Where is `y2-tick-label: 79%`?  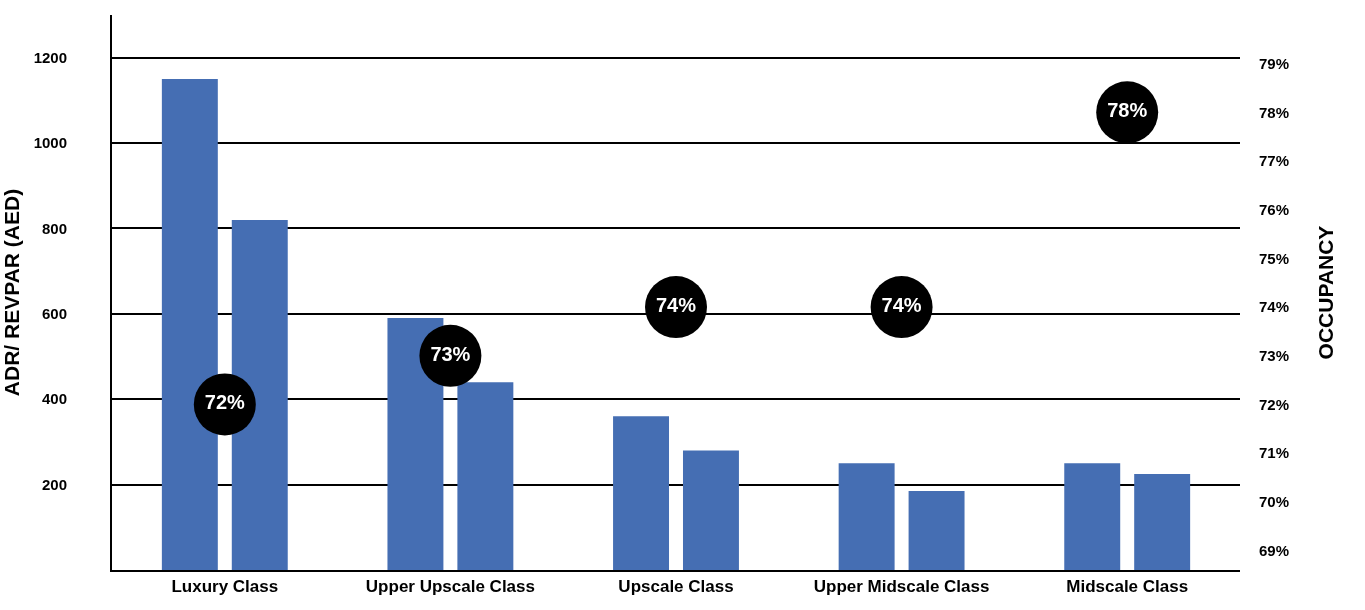 y2-tick-label: 79% is located at coordinates (1274, 63).